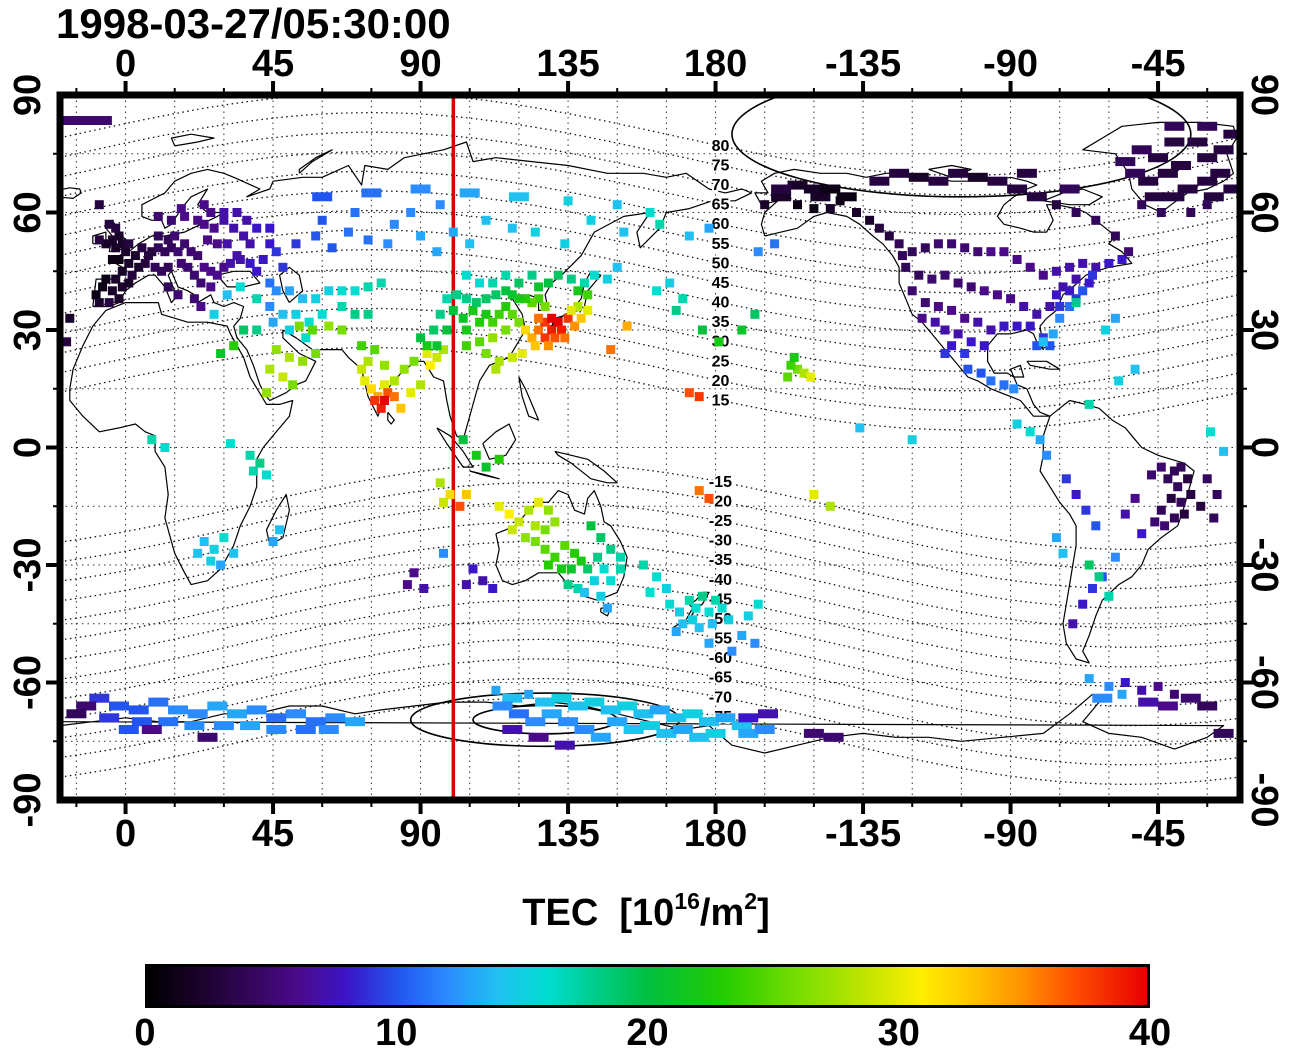  Describe the element at coordinates (720, 678) in the screenshot. I see `svg-text: -65` at that location.